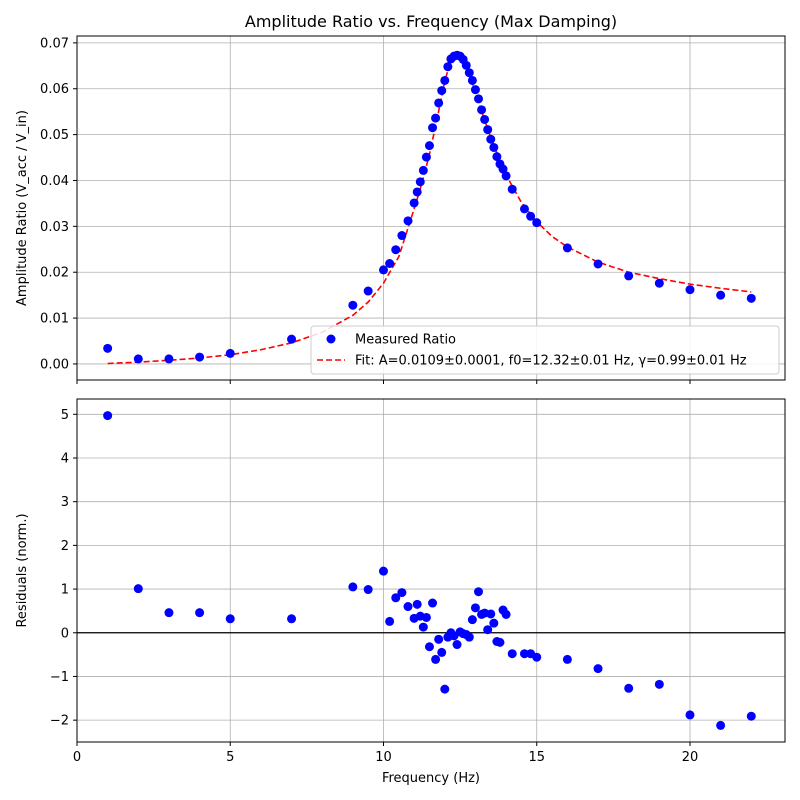 The width and height of the screenshot is (800, 800). What do you see at coordinates (54, 43) in the screenshot?
I see `y-tick-label: 0.07` at bounding box center [54, 43].